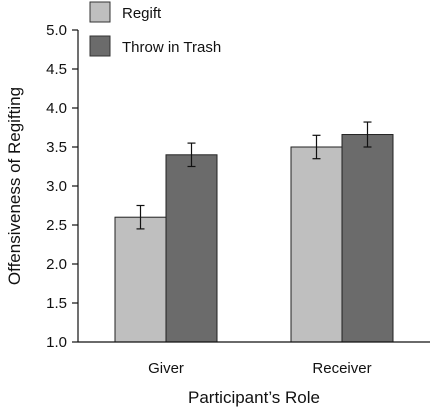 The height and width of the screenshot is (412, 440). I want to click on y-ticks-group: 1.0 1.5 2.0 2.5 3.0 3.5 4.0 4.5 5.0, so click(62, 186).